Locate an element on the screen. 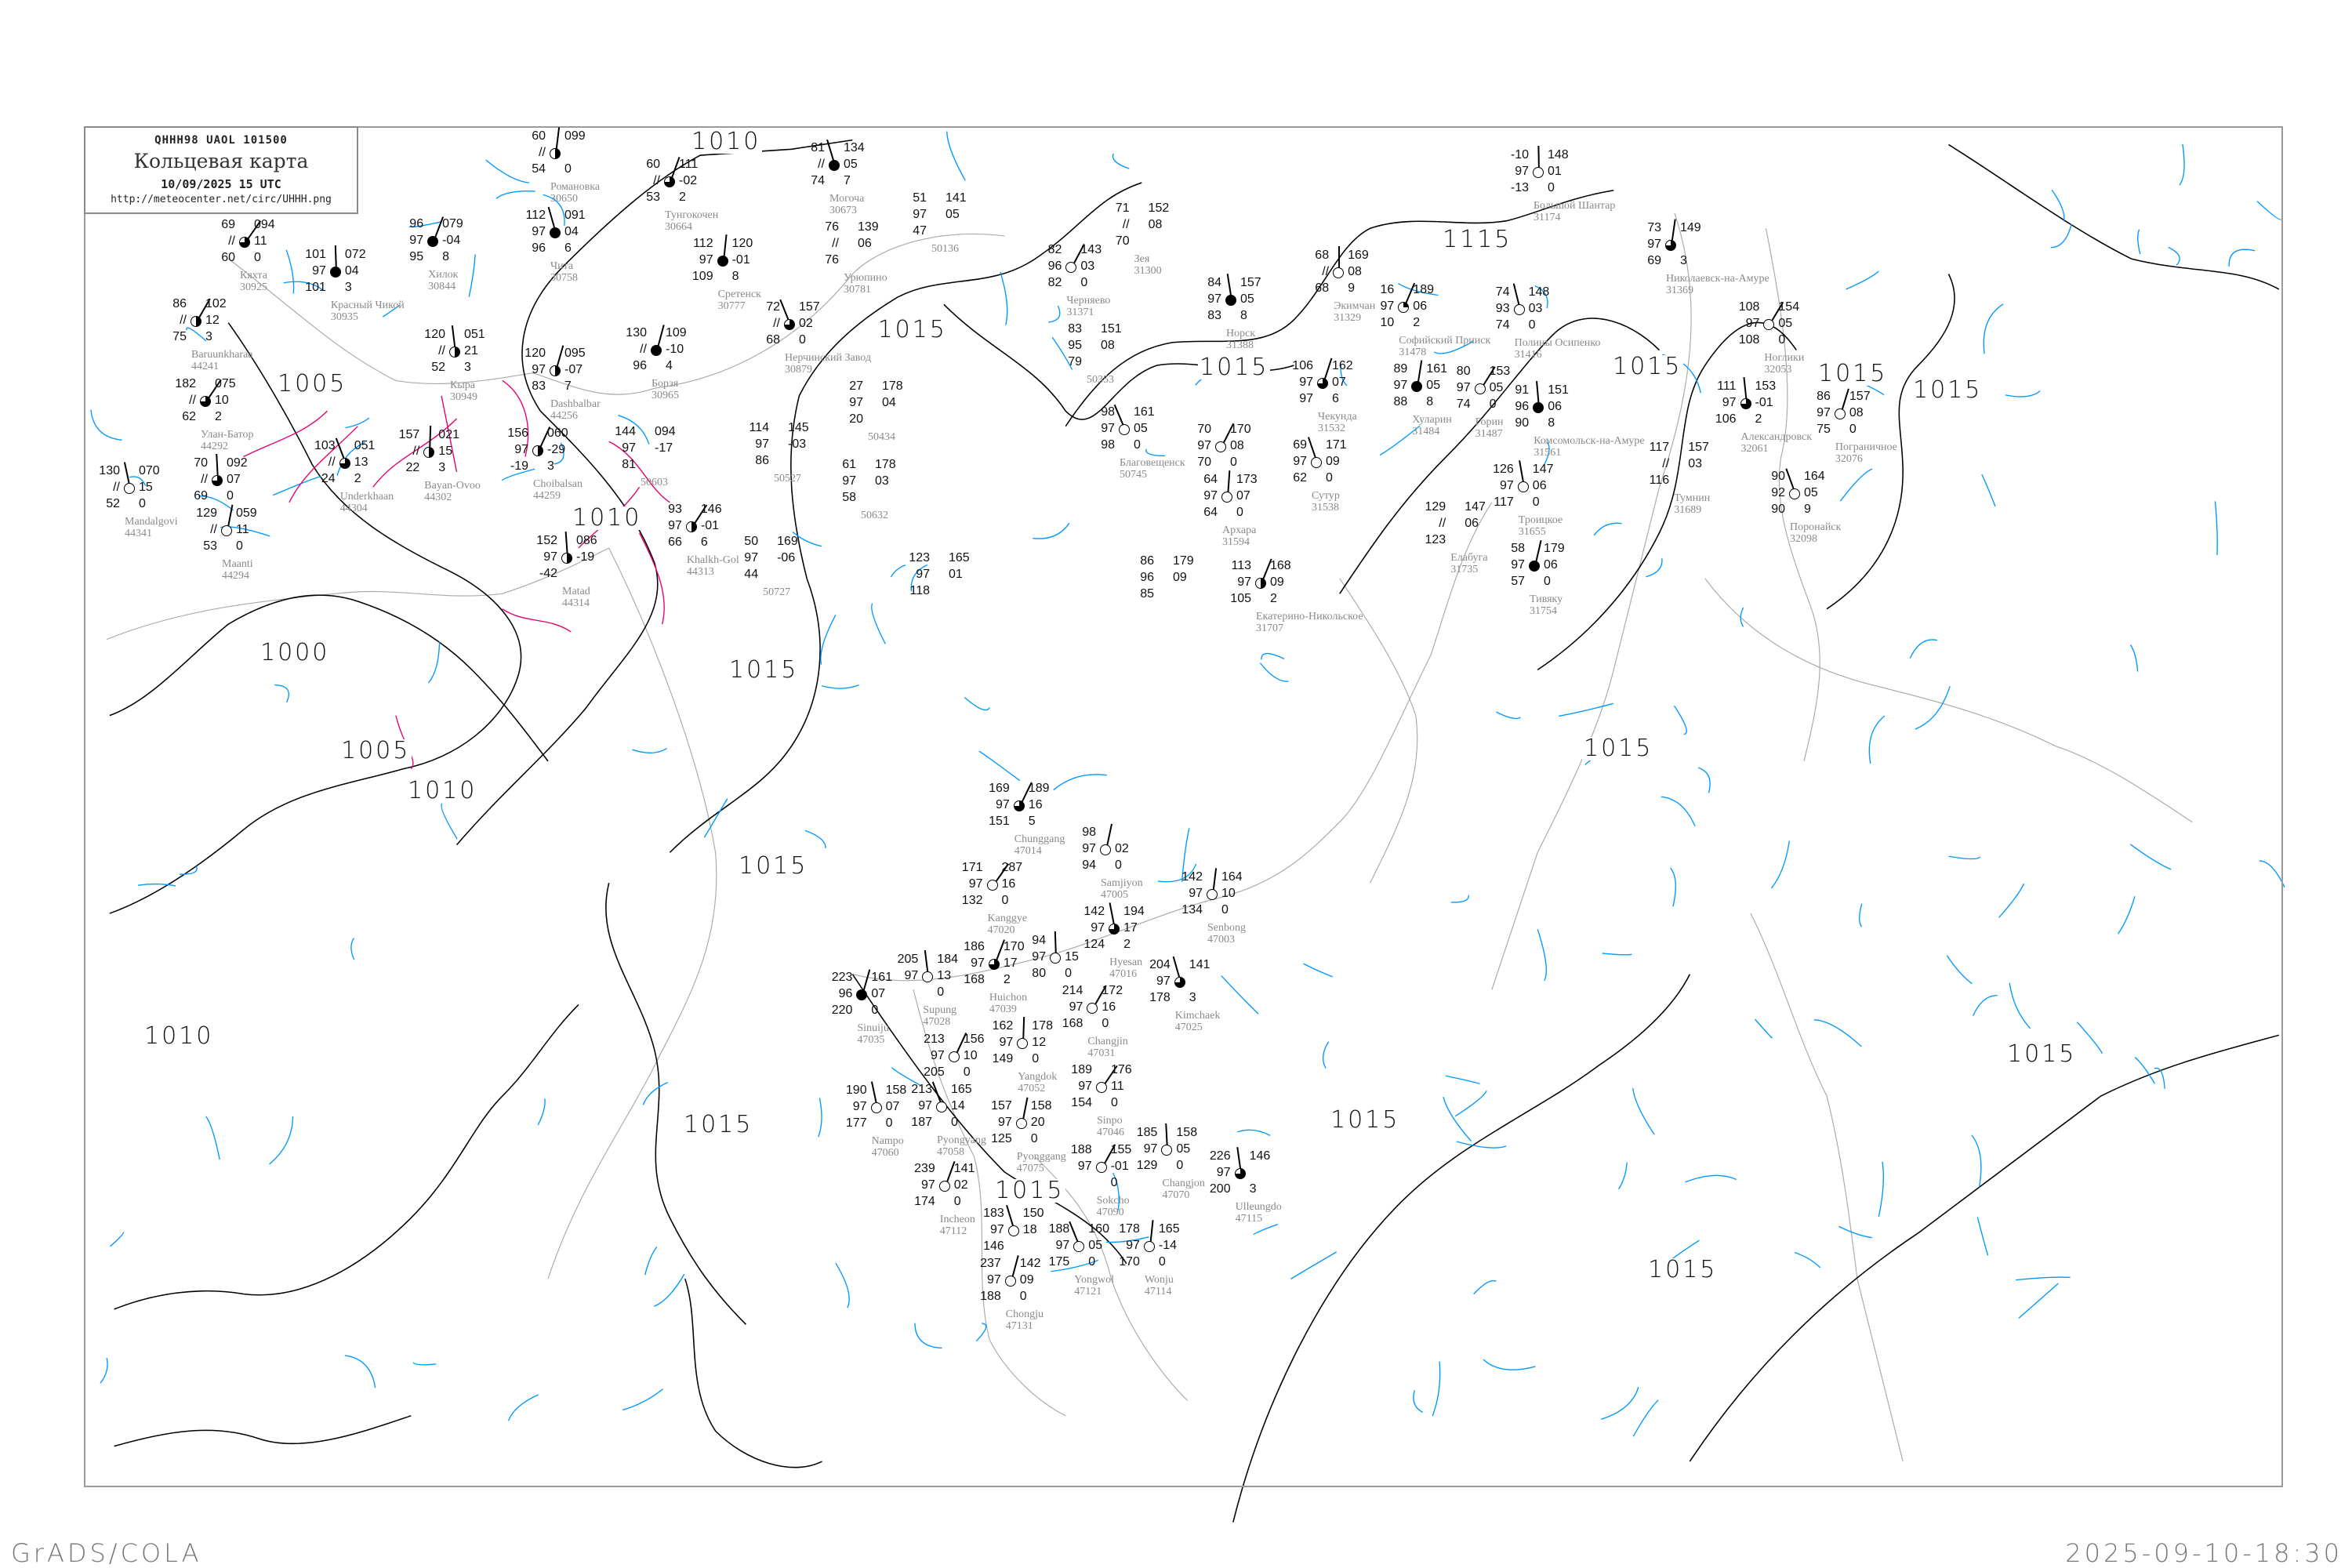  station-name: Hyesan is located at coordinates (1126, 962).